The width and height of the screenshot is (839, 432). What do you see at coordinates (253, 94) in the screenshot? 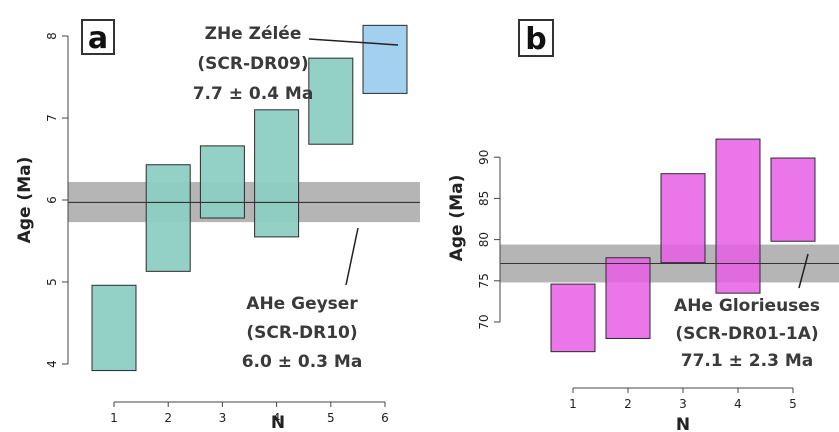
I see `annotation-zhe-age: 7.7 ± 0.4 Ma` at bounding box center [253, 94].